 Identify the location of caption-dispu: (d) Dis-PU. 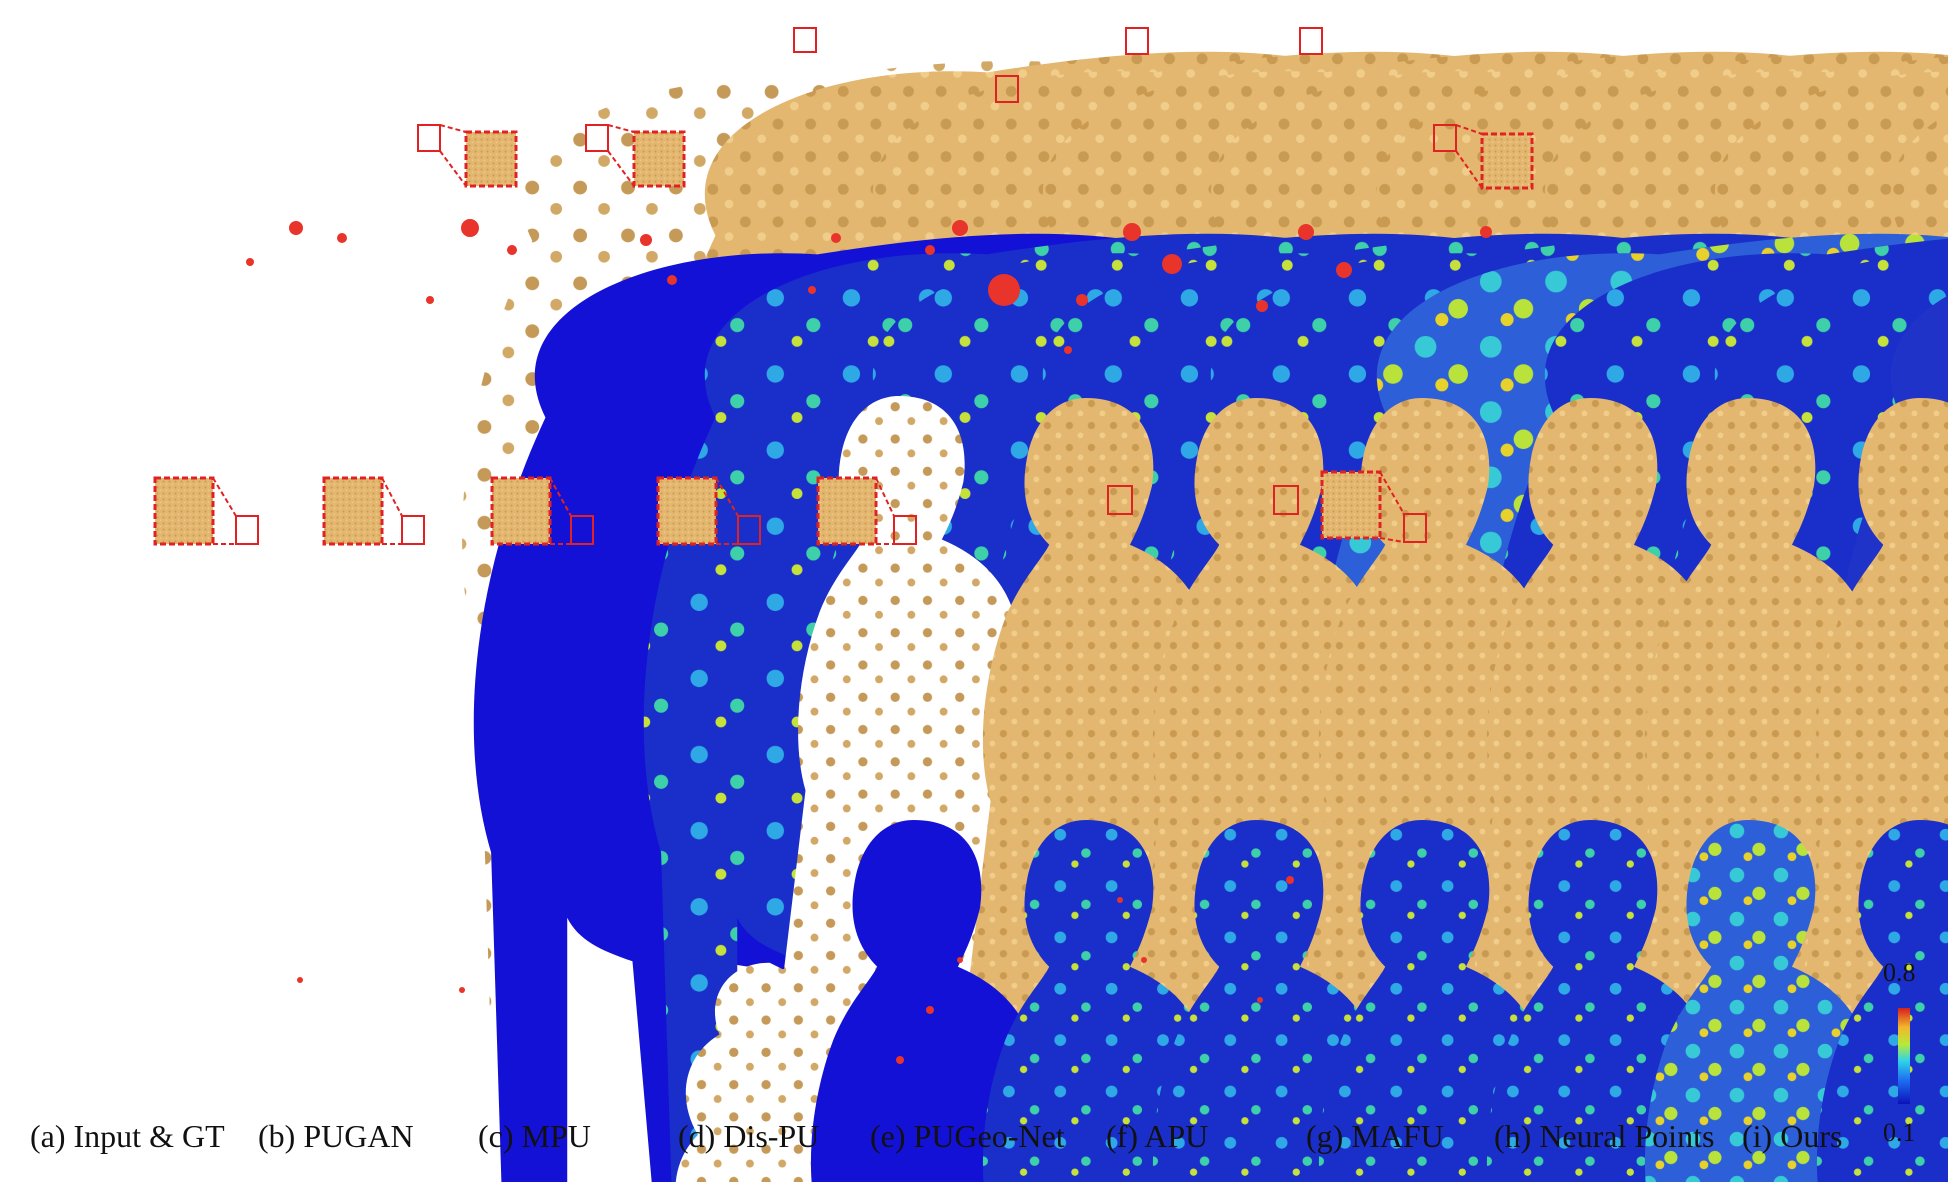
(749, 1136).